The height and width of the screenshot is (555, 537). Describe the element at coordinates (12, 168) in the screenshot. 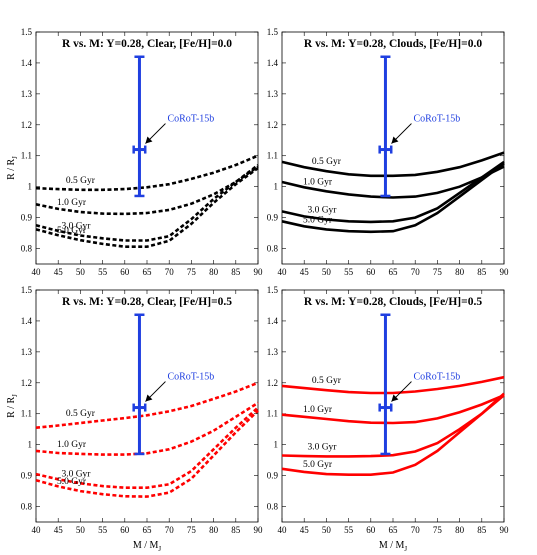

I see `ylabel-top: R / RJ` at that location.